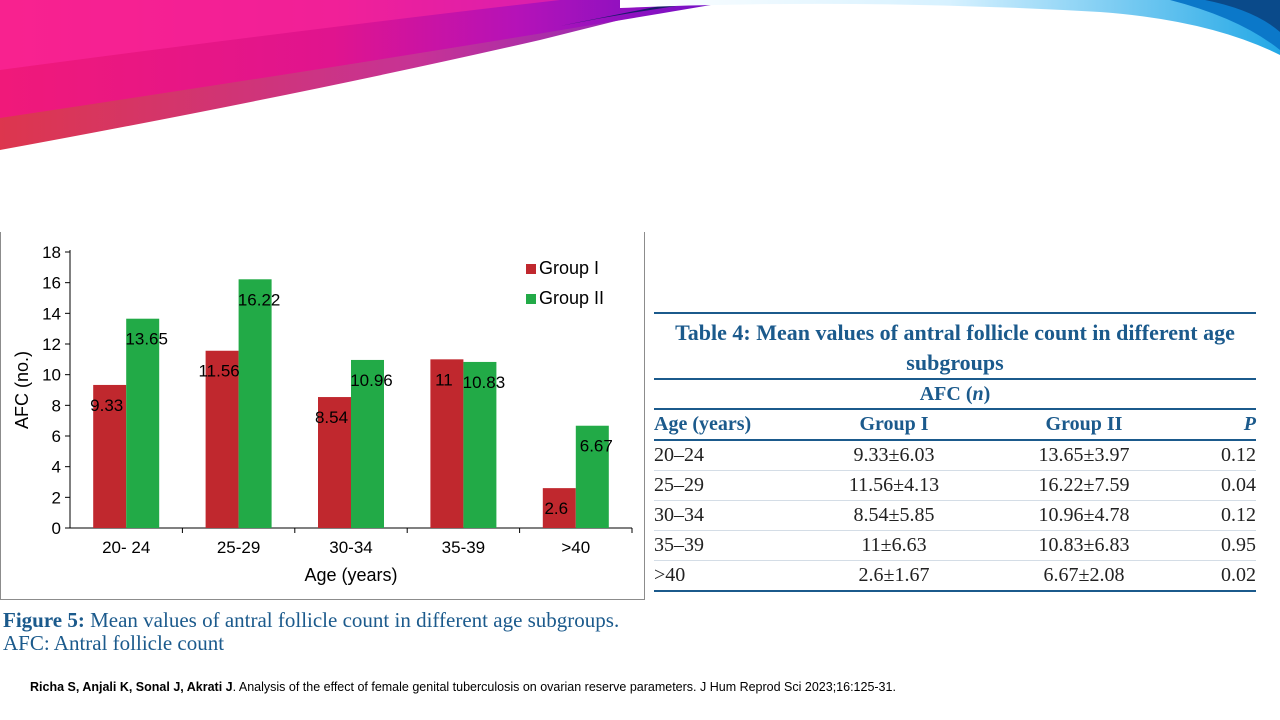 This screenshot has height=720, width=1280. Describe the element at coordinates (955, 395) in the screenshot. I see `table-subheader: AFC (n)` at that location.